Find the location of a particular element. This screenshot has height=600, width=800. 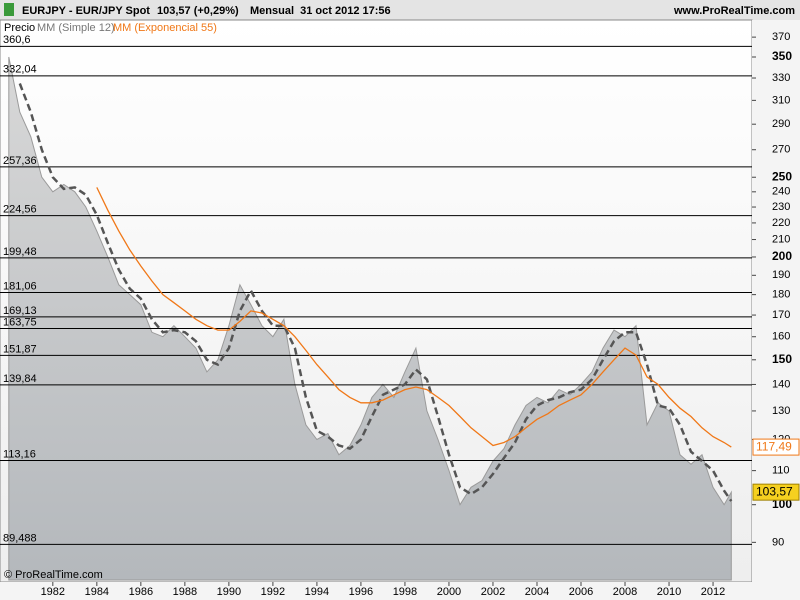

y-tick-label: 180 is located at coordinates (781, 295).